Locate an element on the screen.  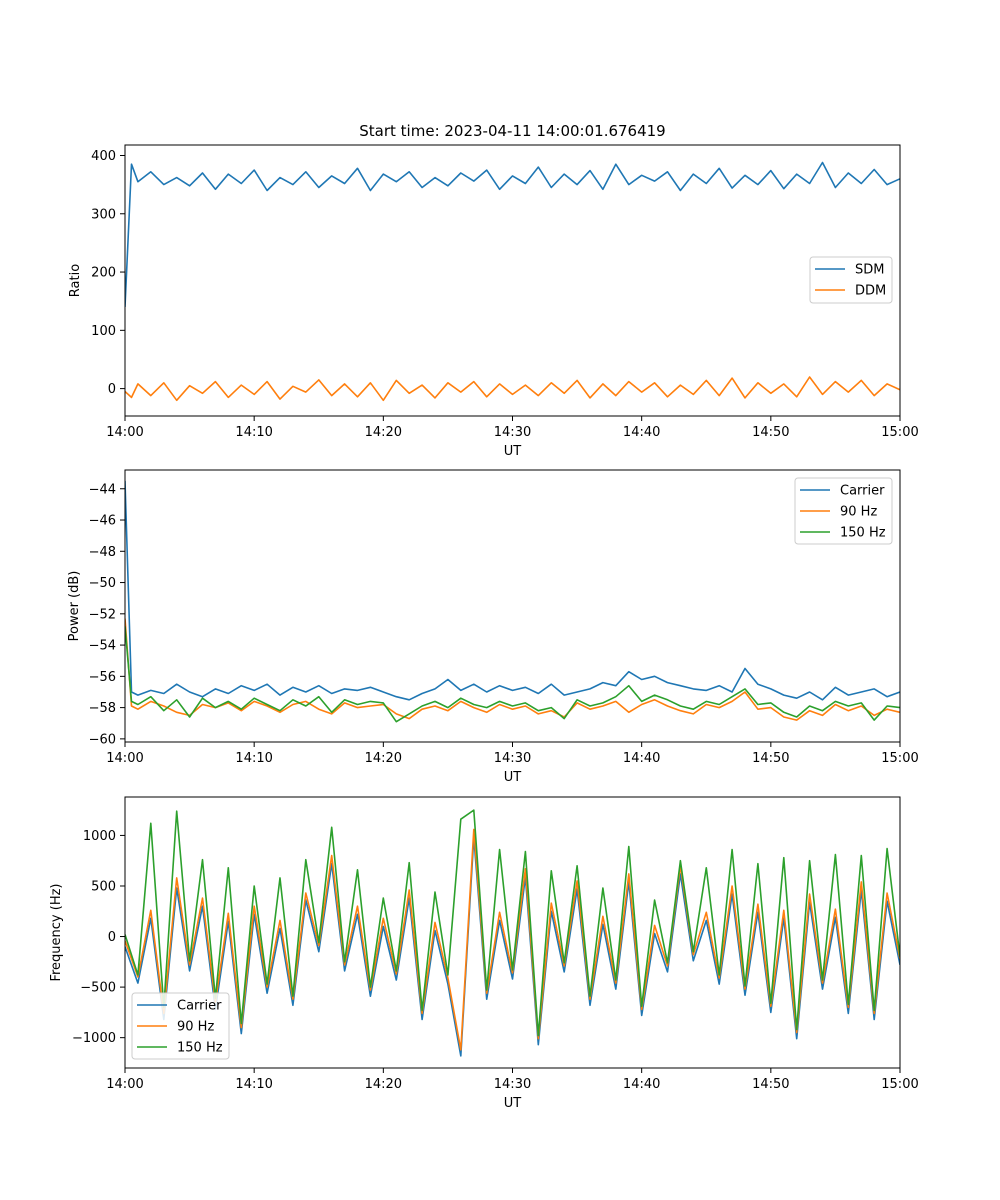
y-tick-label: 500 is located at coordinates (103, 886).